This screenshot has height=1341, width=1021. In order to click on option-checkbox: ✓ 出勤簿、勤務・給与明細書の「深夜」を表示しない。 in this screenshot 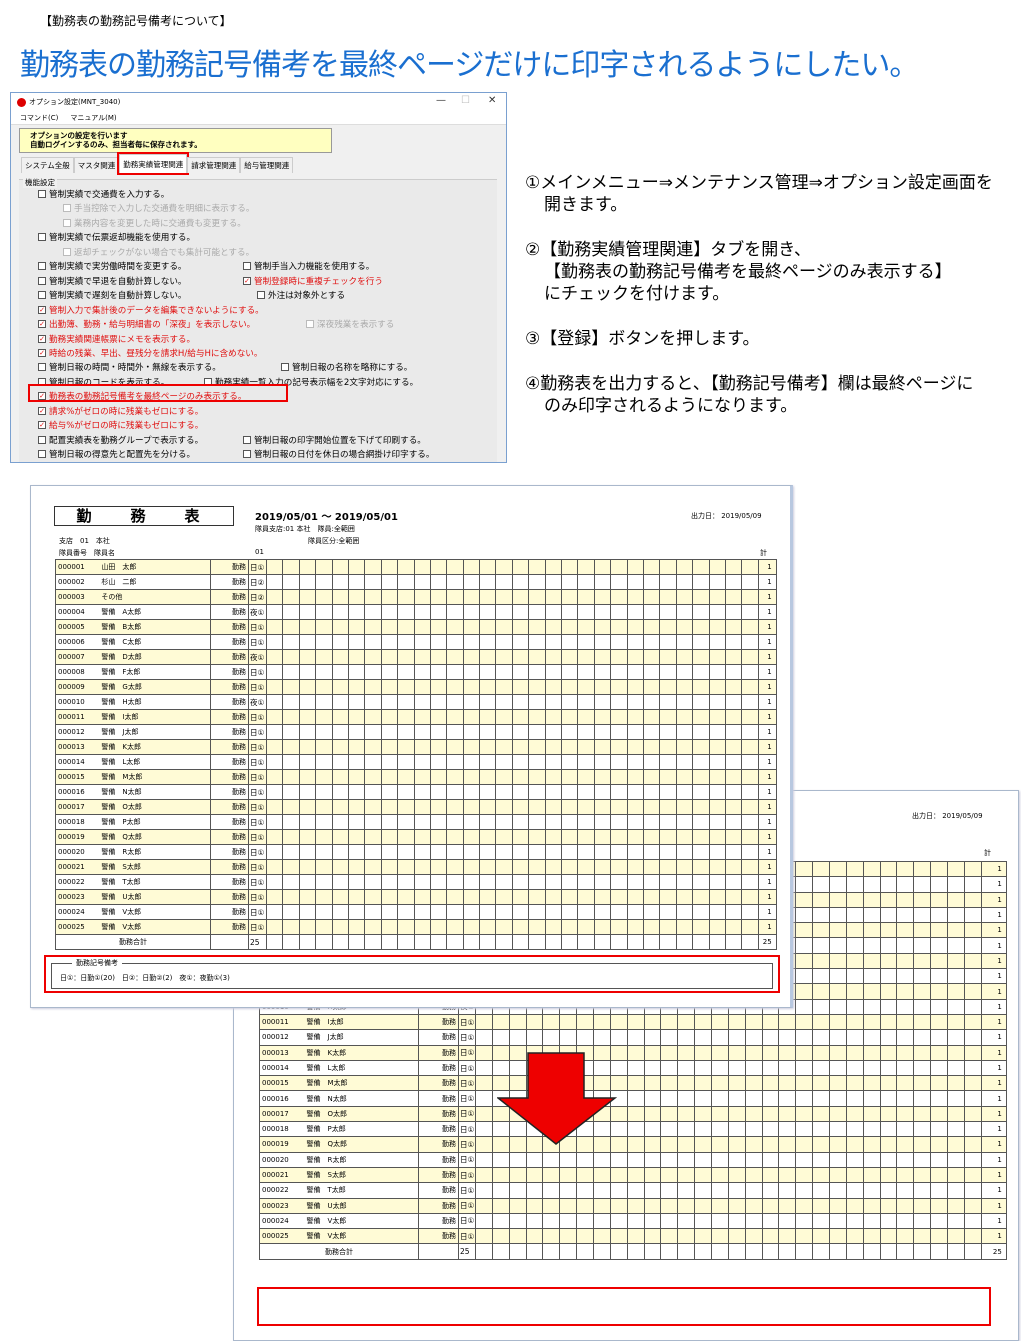, I will do `click(146, 324)`.